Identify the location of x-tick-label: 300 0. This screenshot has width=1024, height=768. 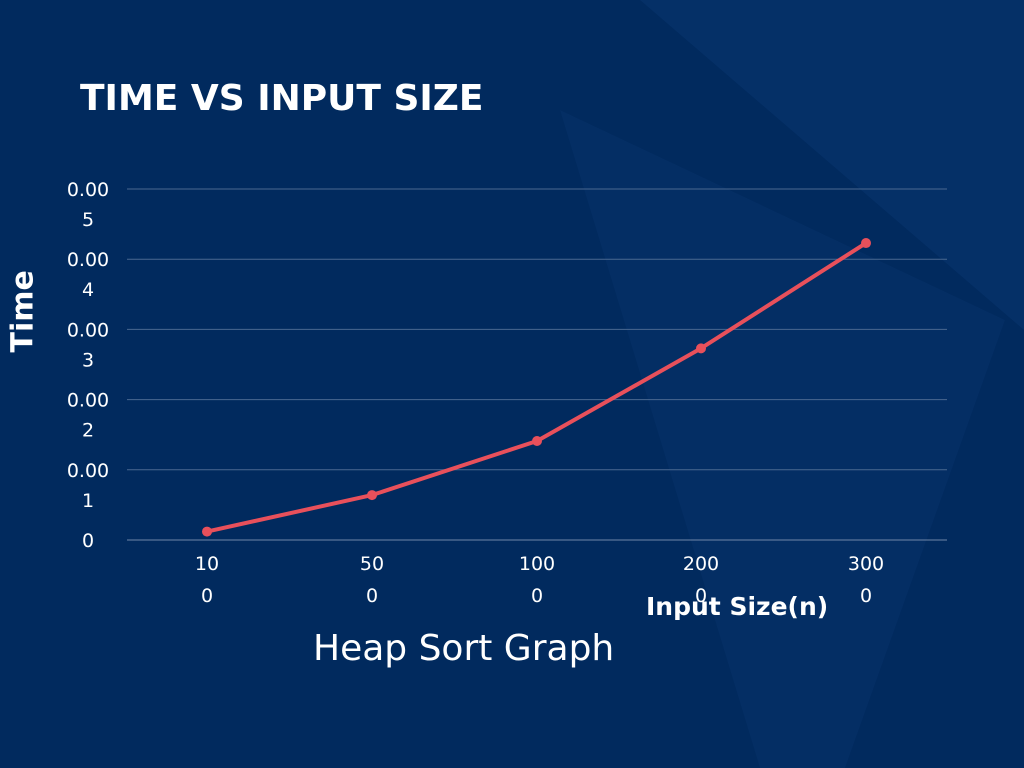
(866, 580).